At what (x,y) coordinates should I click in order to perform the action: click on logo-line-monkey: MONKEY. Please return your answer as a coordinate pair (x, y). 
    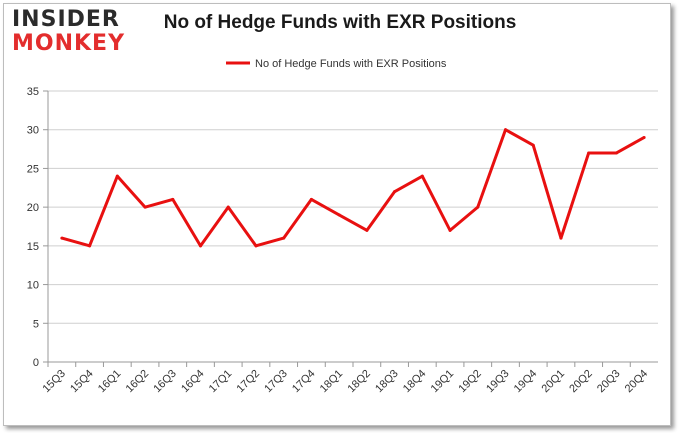
    Looking at the image, I should click on (69, 43).